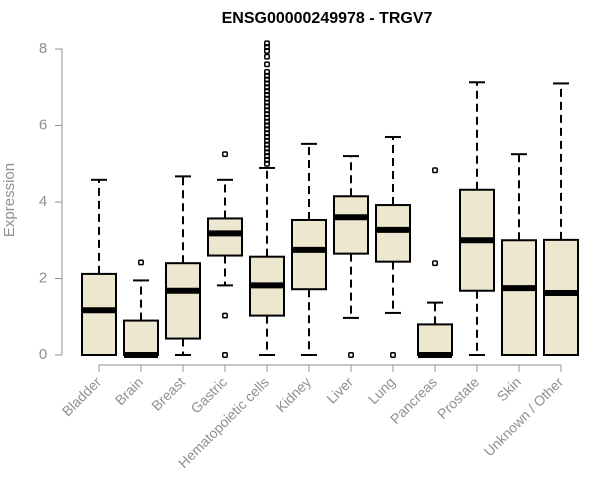  I want to click on chart-title: ENSG00000249978 - TRGV7, so click(327, 18).